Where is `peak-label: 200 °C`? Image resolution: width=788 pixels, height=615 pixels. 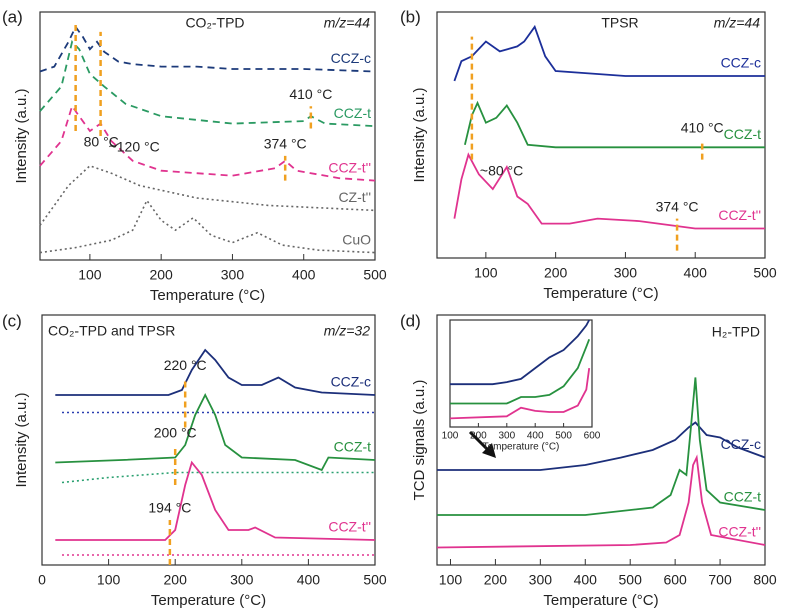
peak-label: 200 °C is located at coordinates (175, 433).